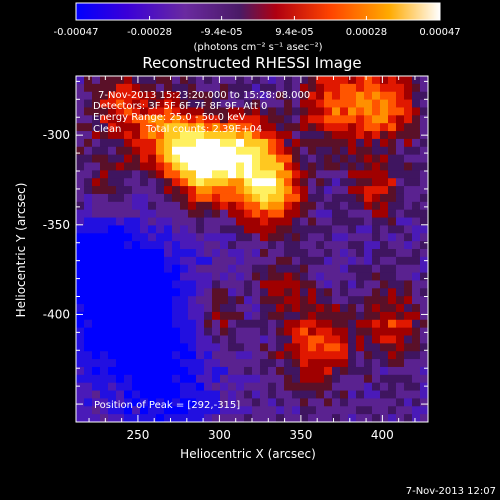 The image size is (500, 500). I want to click on annotation-detectors: Detectors: 3F 5F 6F 7F 8F 9F, Att 0, so click(180, 106).